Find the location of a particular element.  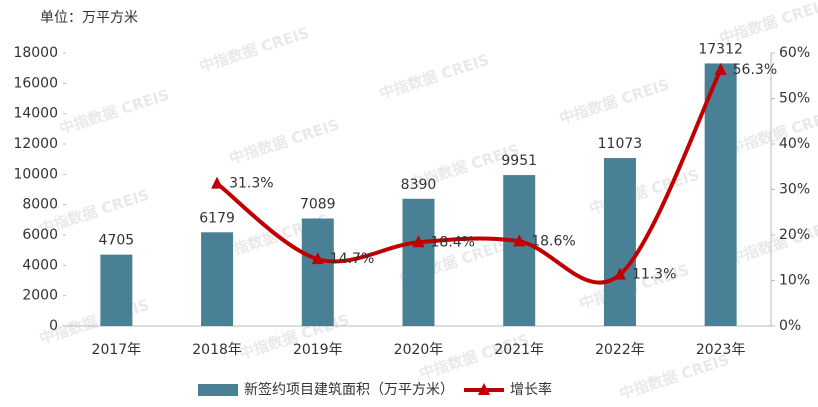

line-value-label: 18.4% is located at coordinates (453, 242).